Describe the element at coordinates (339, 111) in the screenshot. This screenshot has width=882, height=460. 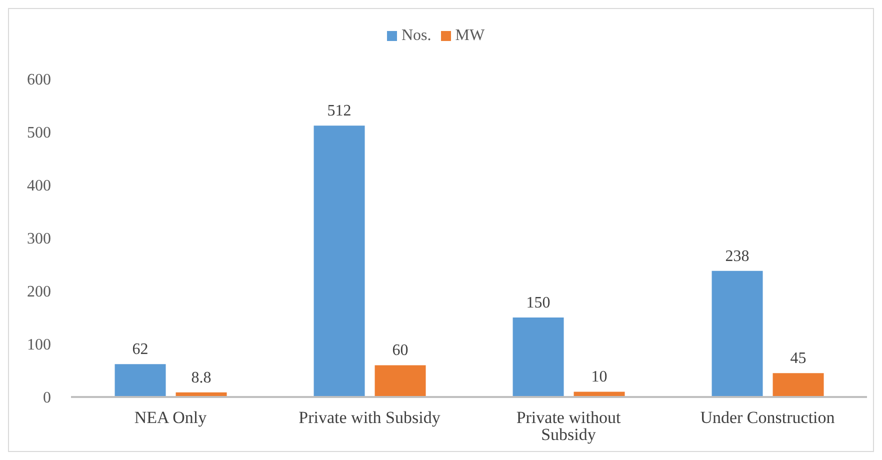
I see `data-label: 512` at that location.